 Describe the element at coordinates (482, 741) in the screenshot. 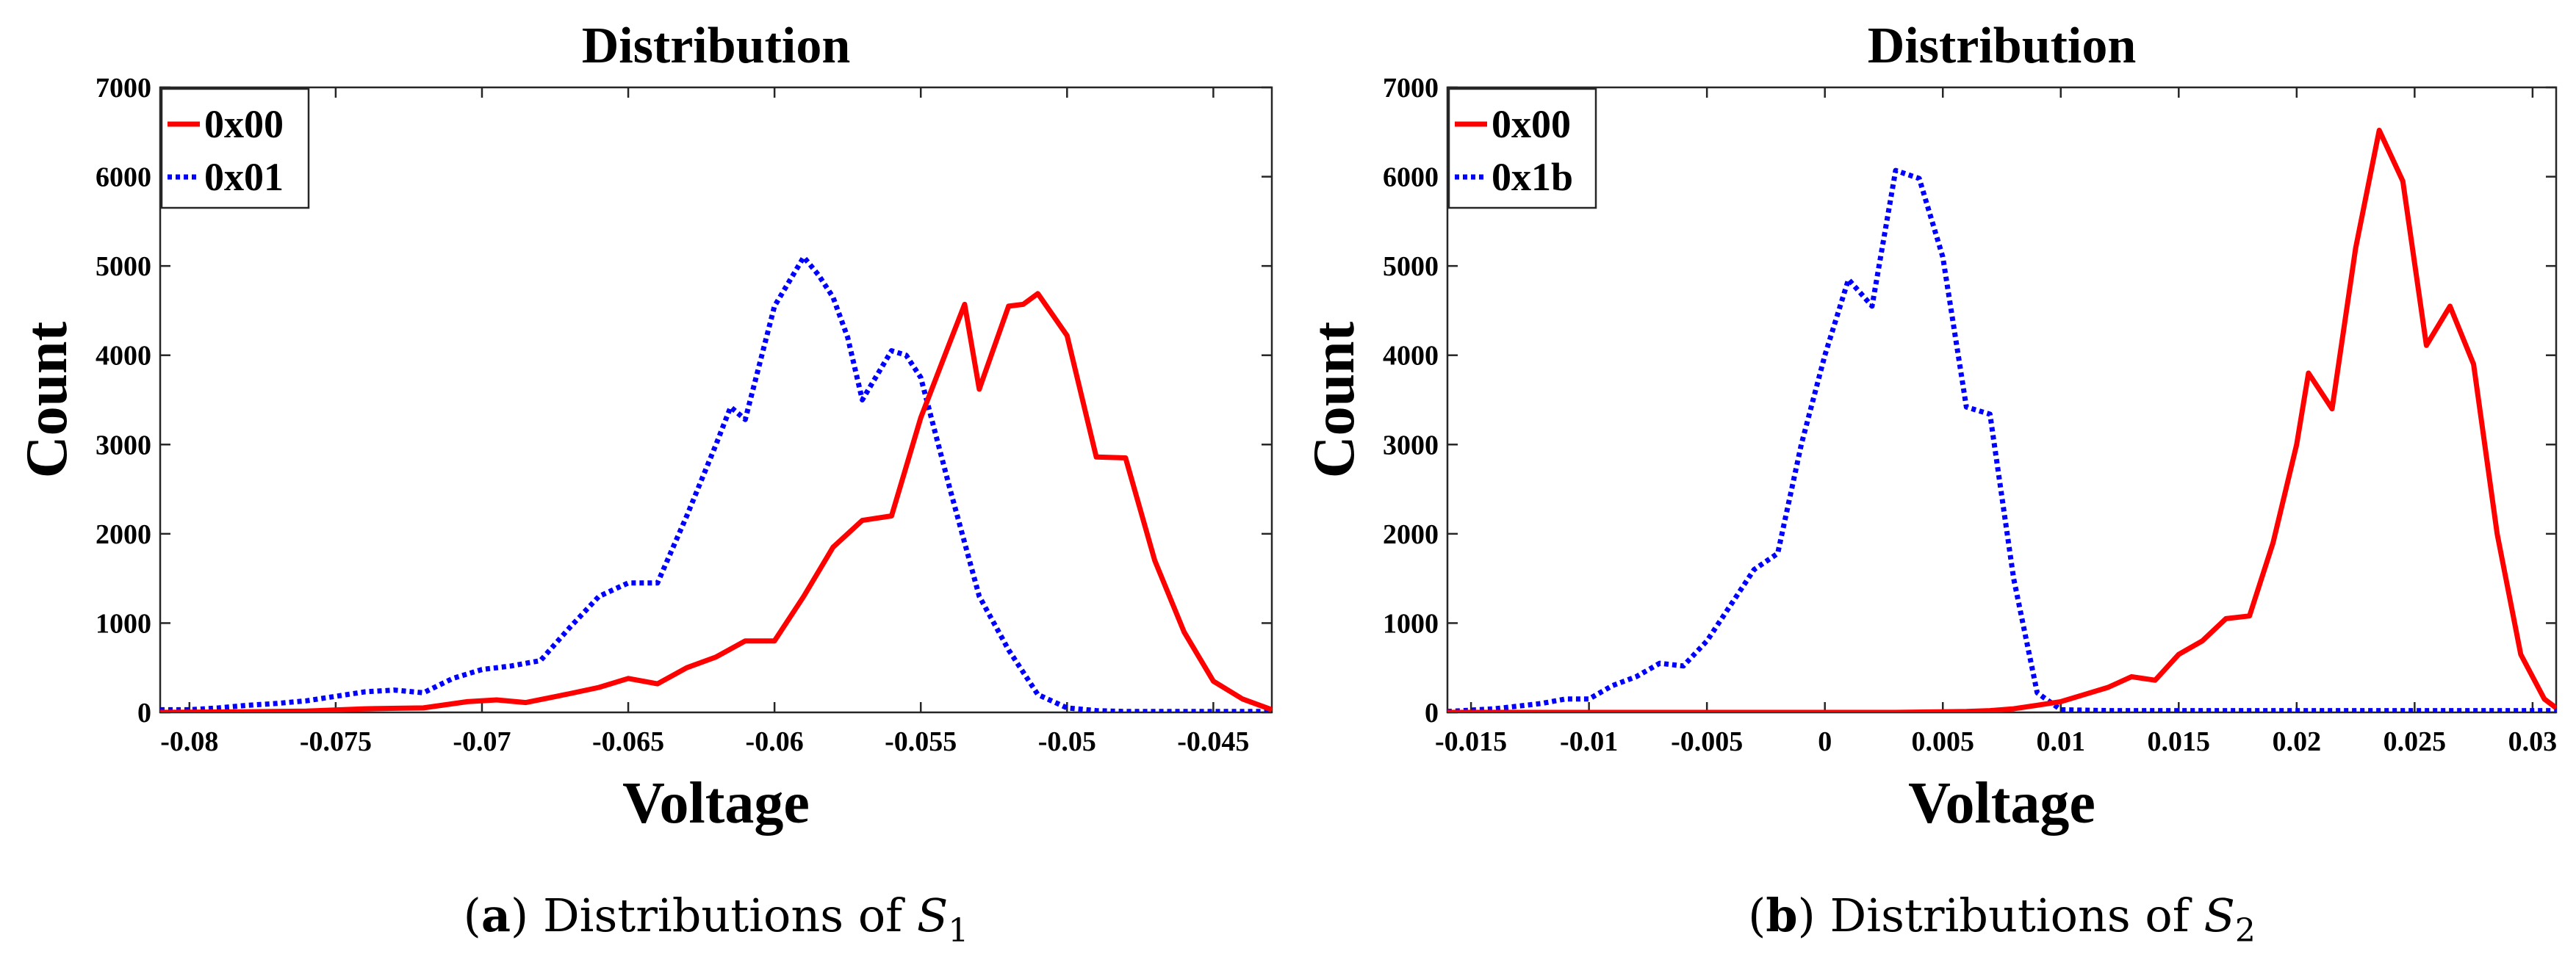

I see `x-tick-label: -0.07` at that location.